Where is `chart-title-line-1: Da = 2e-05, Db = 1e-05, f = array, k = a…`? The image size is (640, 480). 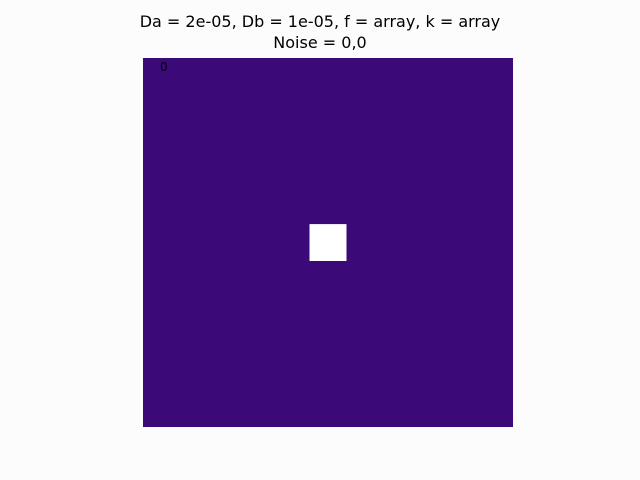
chart-title-line-1: Da = 2e-05, Db = 1e-05, f = array, k = a… is located at coordinates (320, 21).